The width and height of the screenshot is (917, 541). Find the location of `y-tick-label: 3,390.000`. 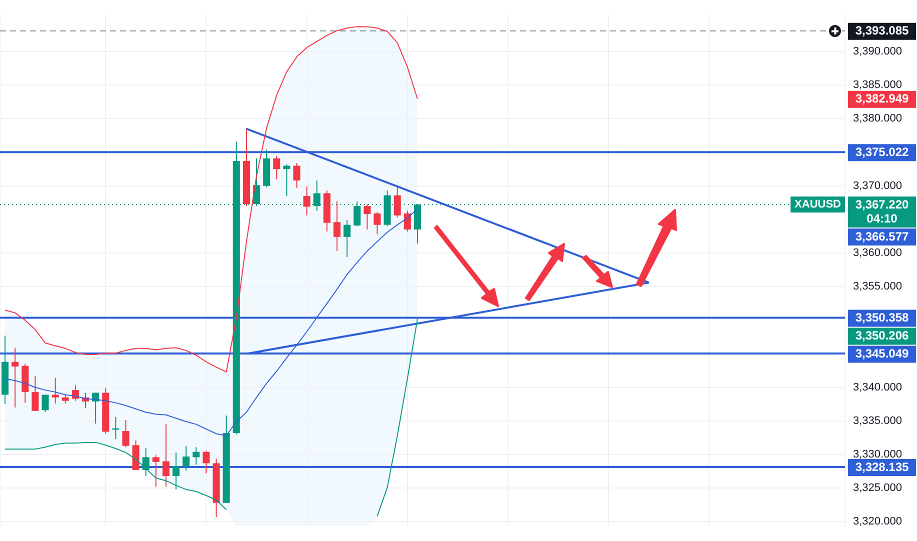

y-tick-label: 3,390.000 is located at coordinates (877, 52).